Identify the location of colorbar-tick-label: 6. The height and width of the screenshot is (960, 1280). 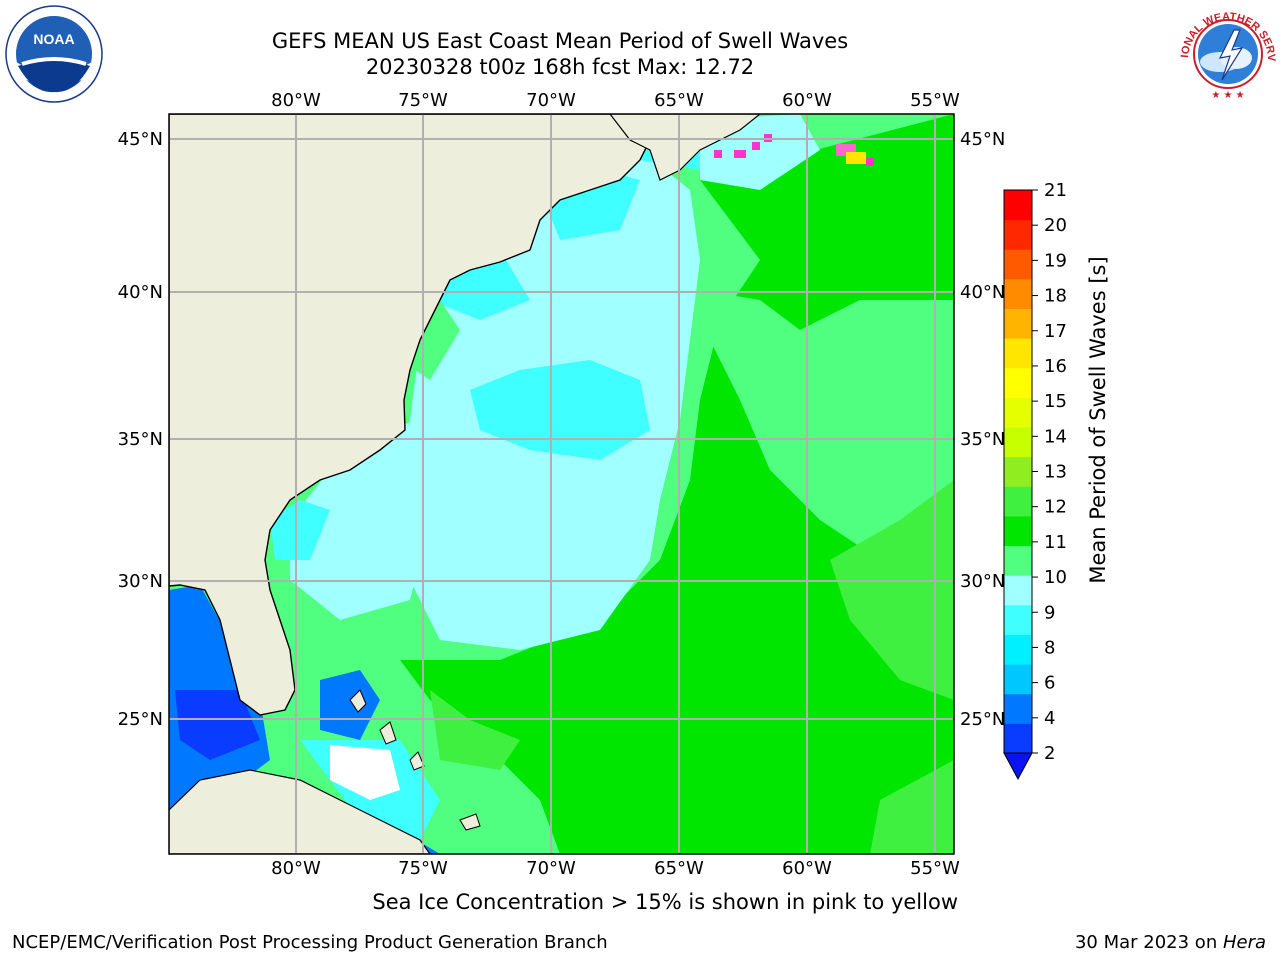
(1049, 683).